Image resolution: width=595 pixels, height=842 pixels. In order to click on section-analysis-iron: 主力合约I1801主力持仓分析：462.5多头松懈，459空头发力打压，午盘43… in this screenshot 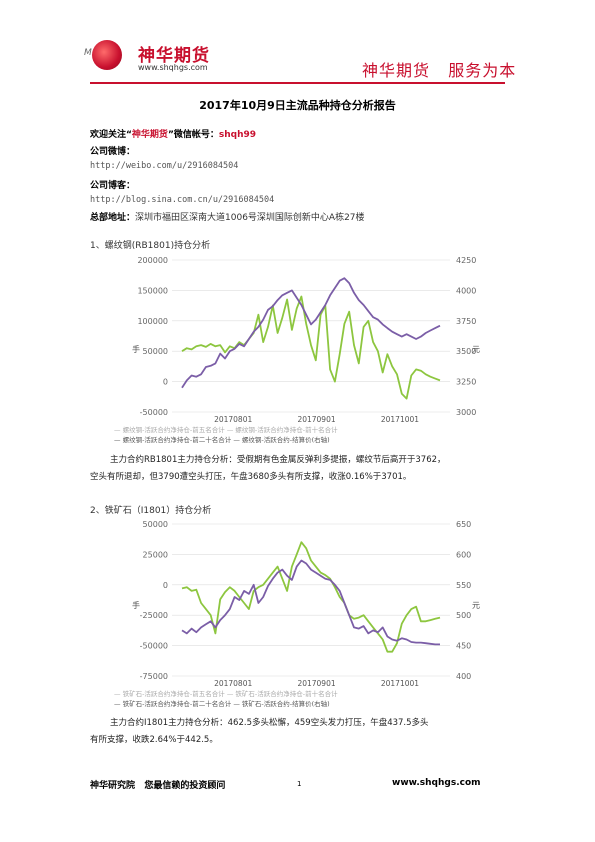, I will do `click(296, 732)`.